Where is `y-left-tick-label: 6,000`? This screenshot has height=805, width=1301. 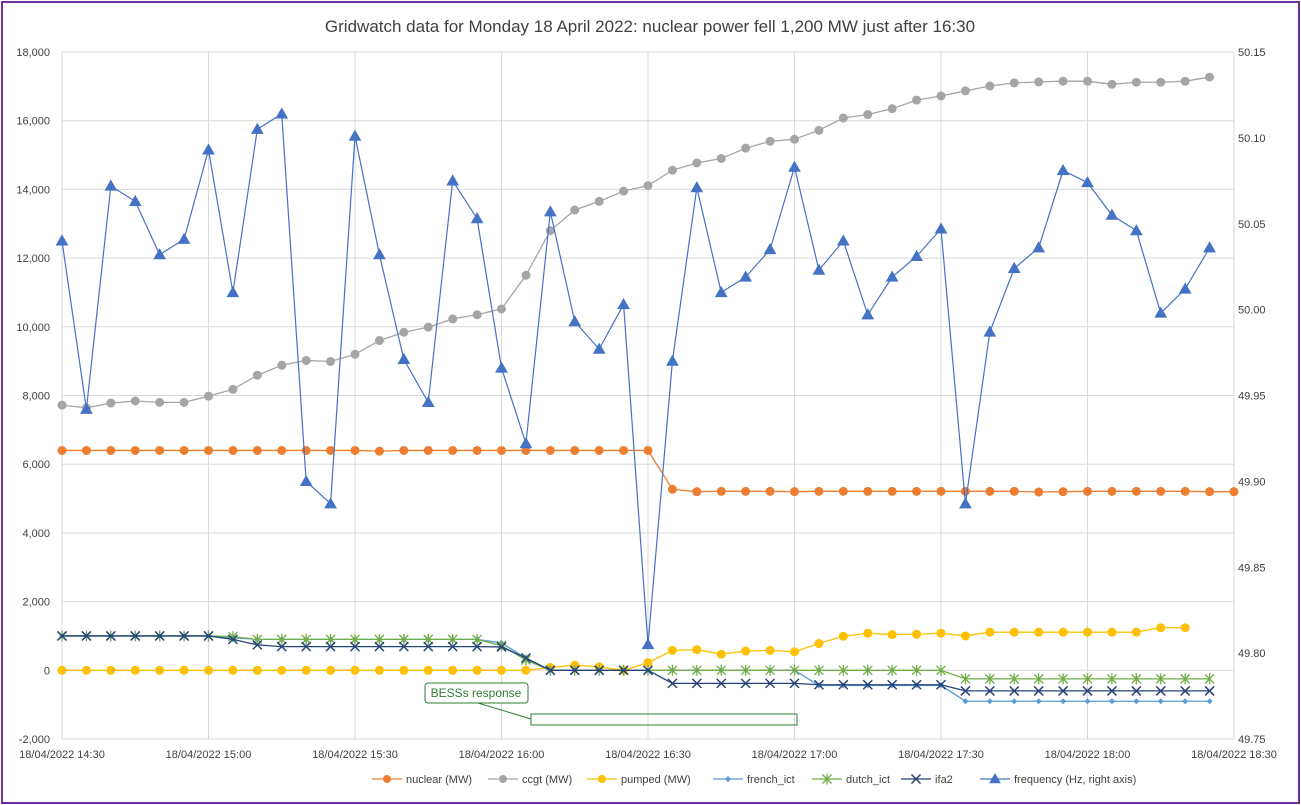 y-left-tick-label: 6,000 is located at coordinates (36, 465).